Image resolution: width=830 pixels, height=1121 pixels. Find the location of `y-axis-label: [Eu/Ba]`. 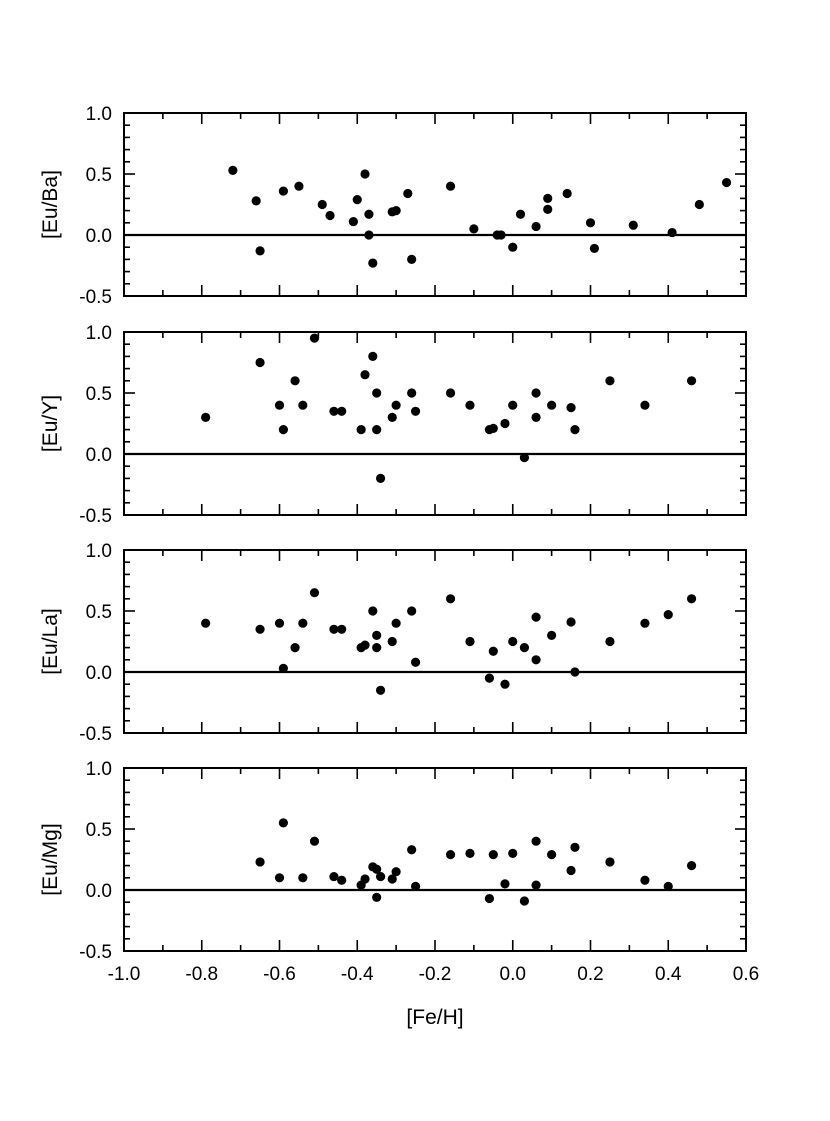

y-axis-label: [Eu/Ba] is located at coordinates (50, 204).